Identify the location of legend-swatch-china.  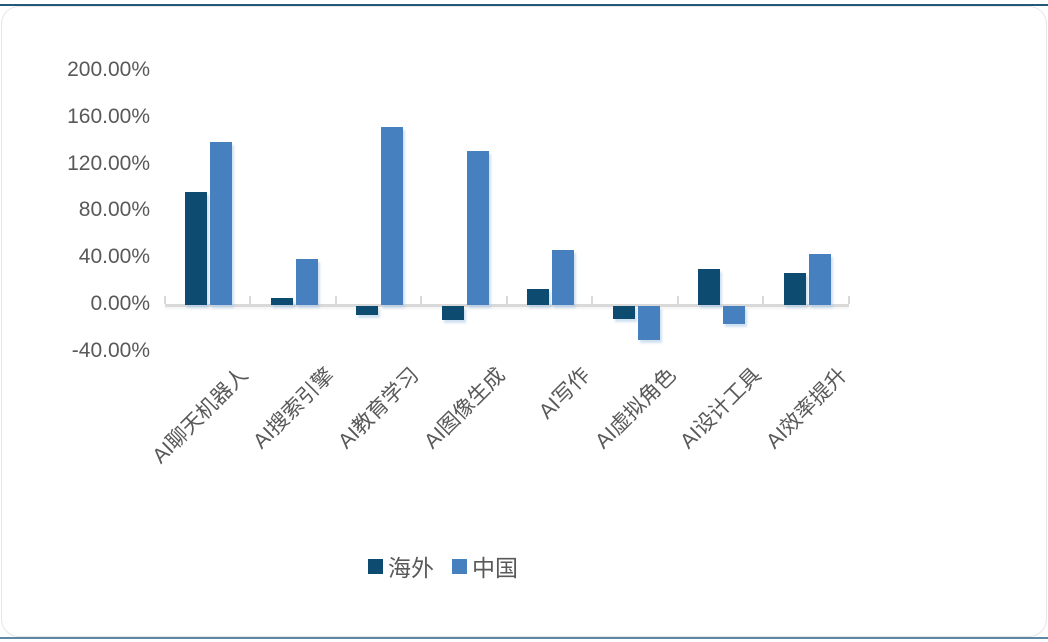
(459, 566).